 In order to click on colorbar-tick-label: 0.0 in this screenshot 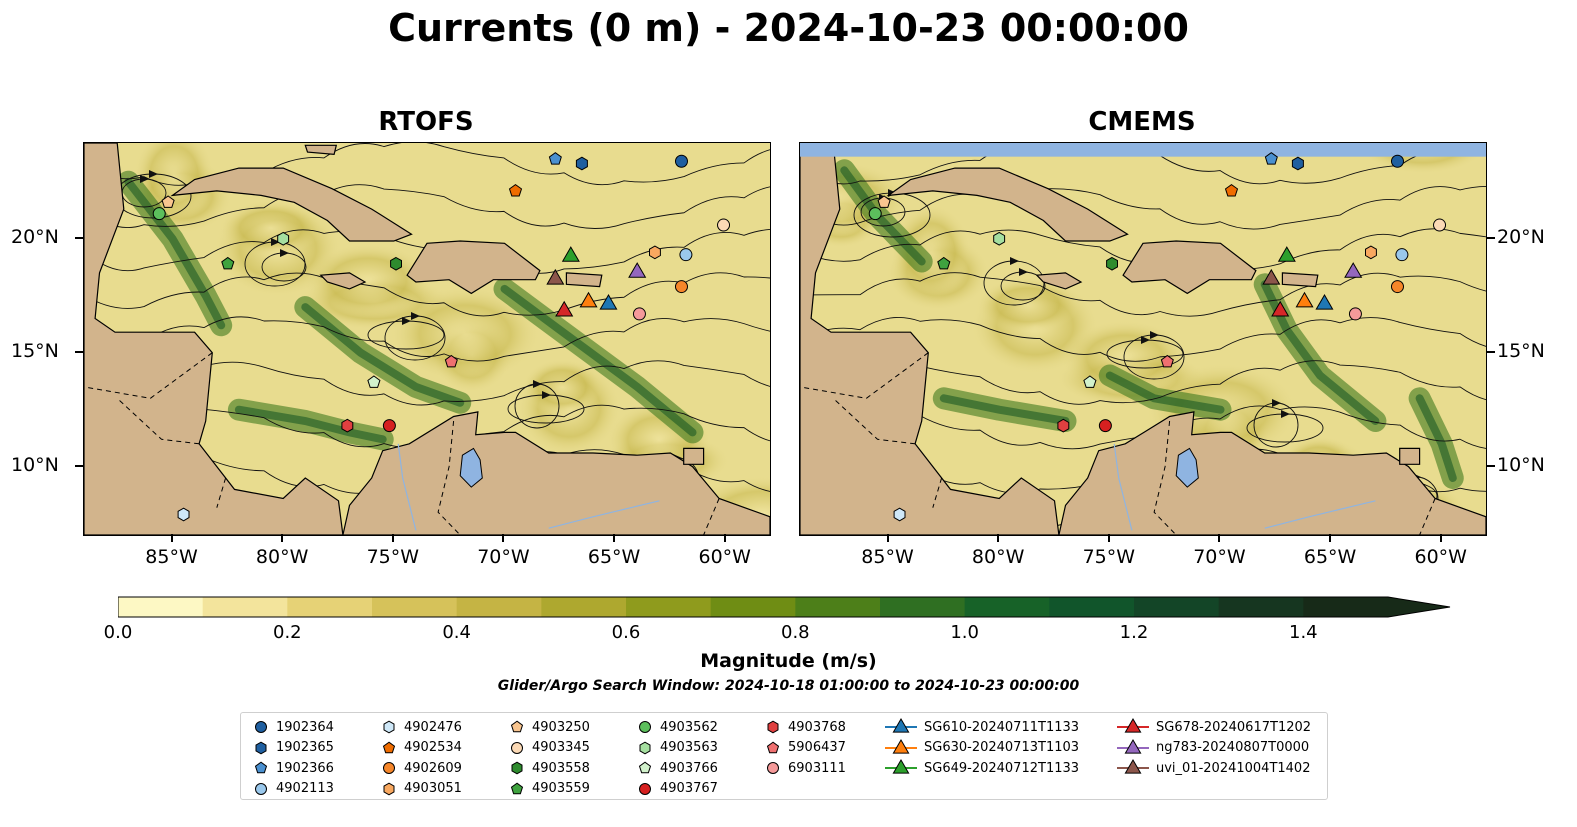, I will do `click(118, 632)`.